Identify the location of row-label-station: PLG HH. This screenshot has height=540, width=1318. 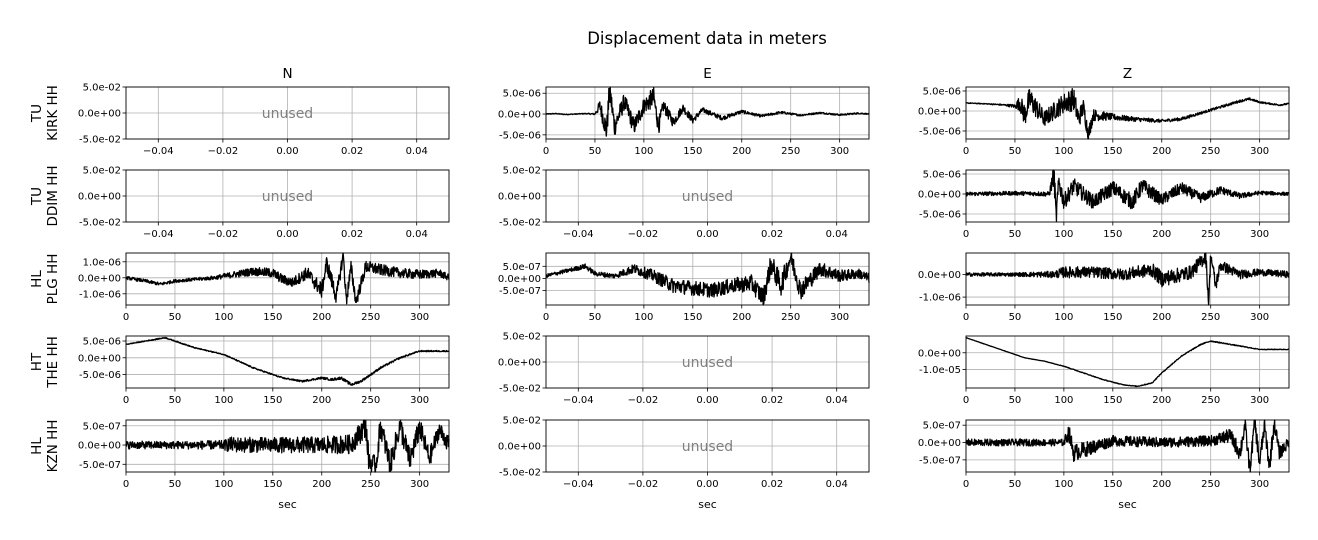
(53, 279).